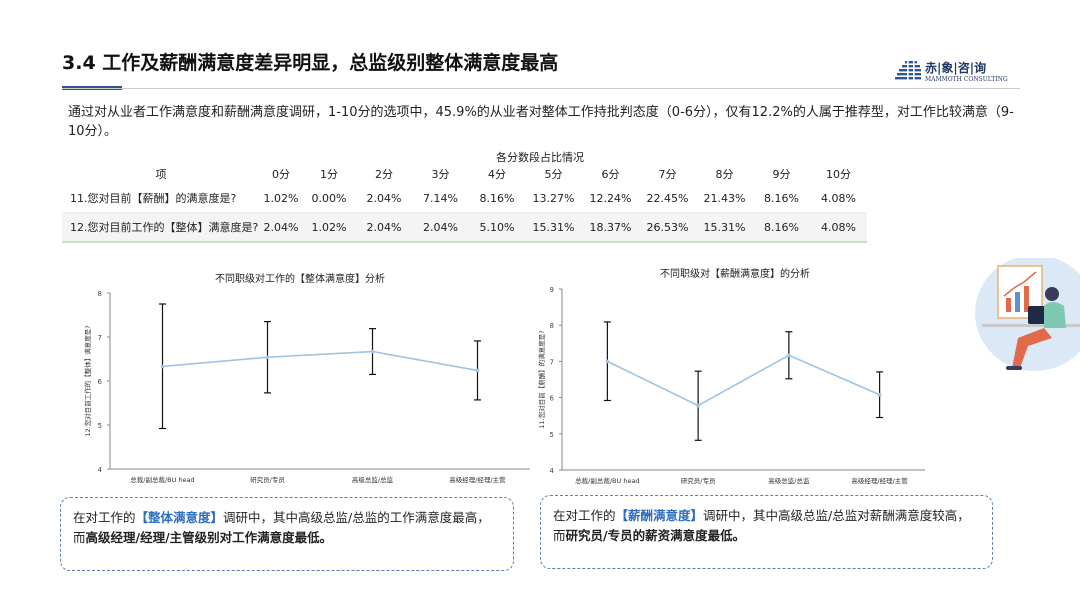 The height and width of the screenshot is (608, 1080). What do you see at coordinates (497, 227) in the screenshot?
I see `table-cell: 5.10%` at bounding box center [497, 227].